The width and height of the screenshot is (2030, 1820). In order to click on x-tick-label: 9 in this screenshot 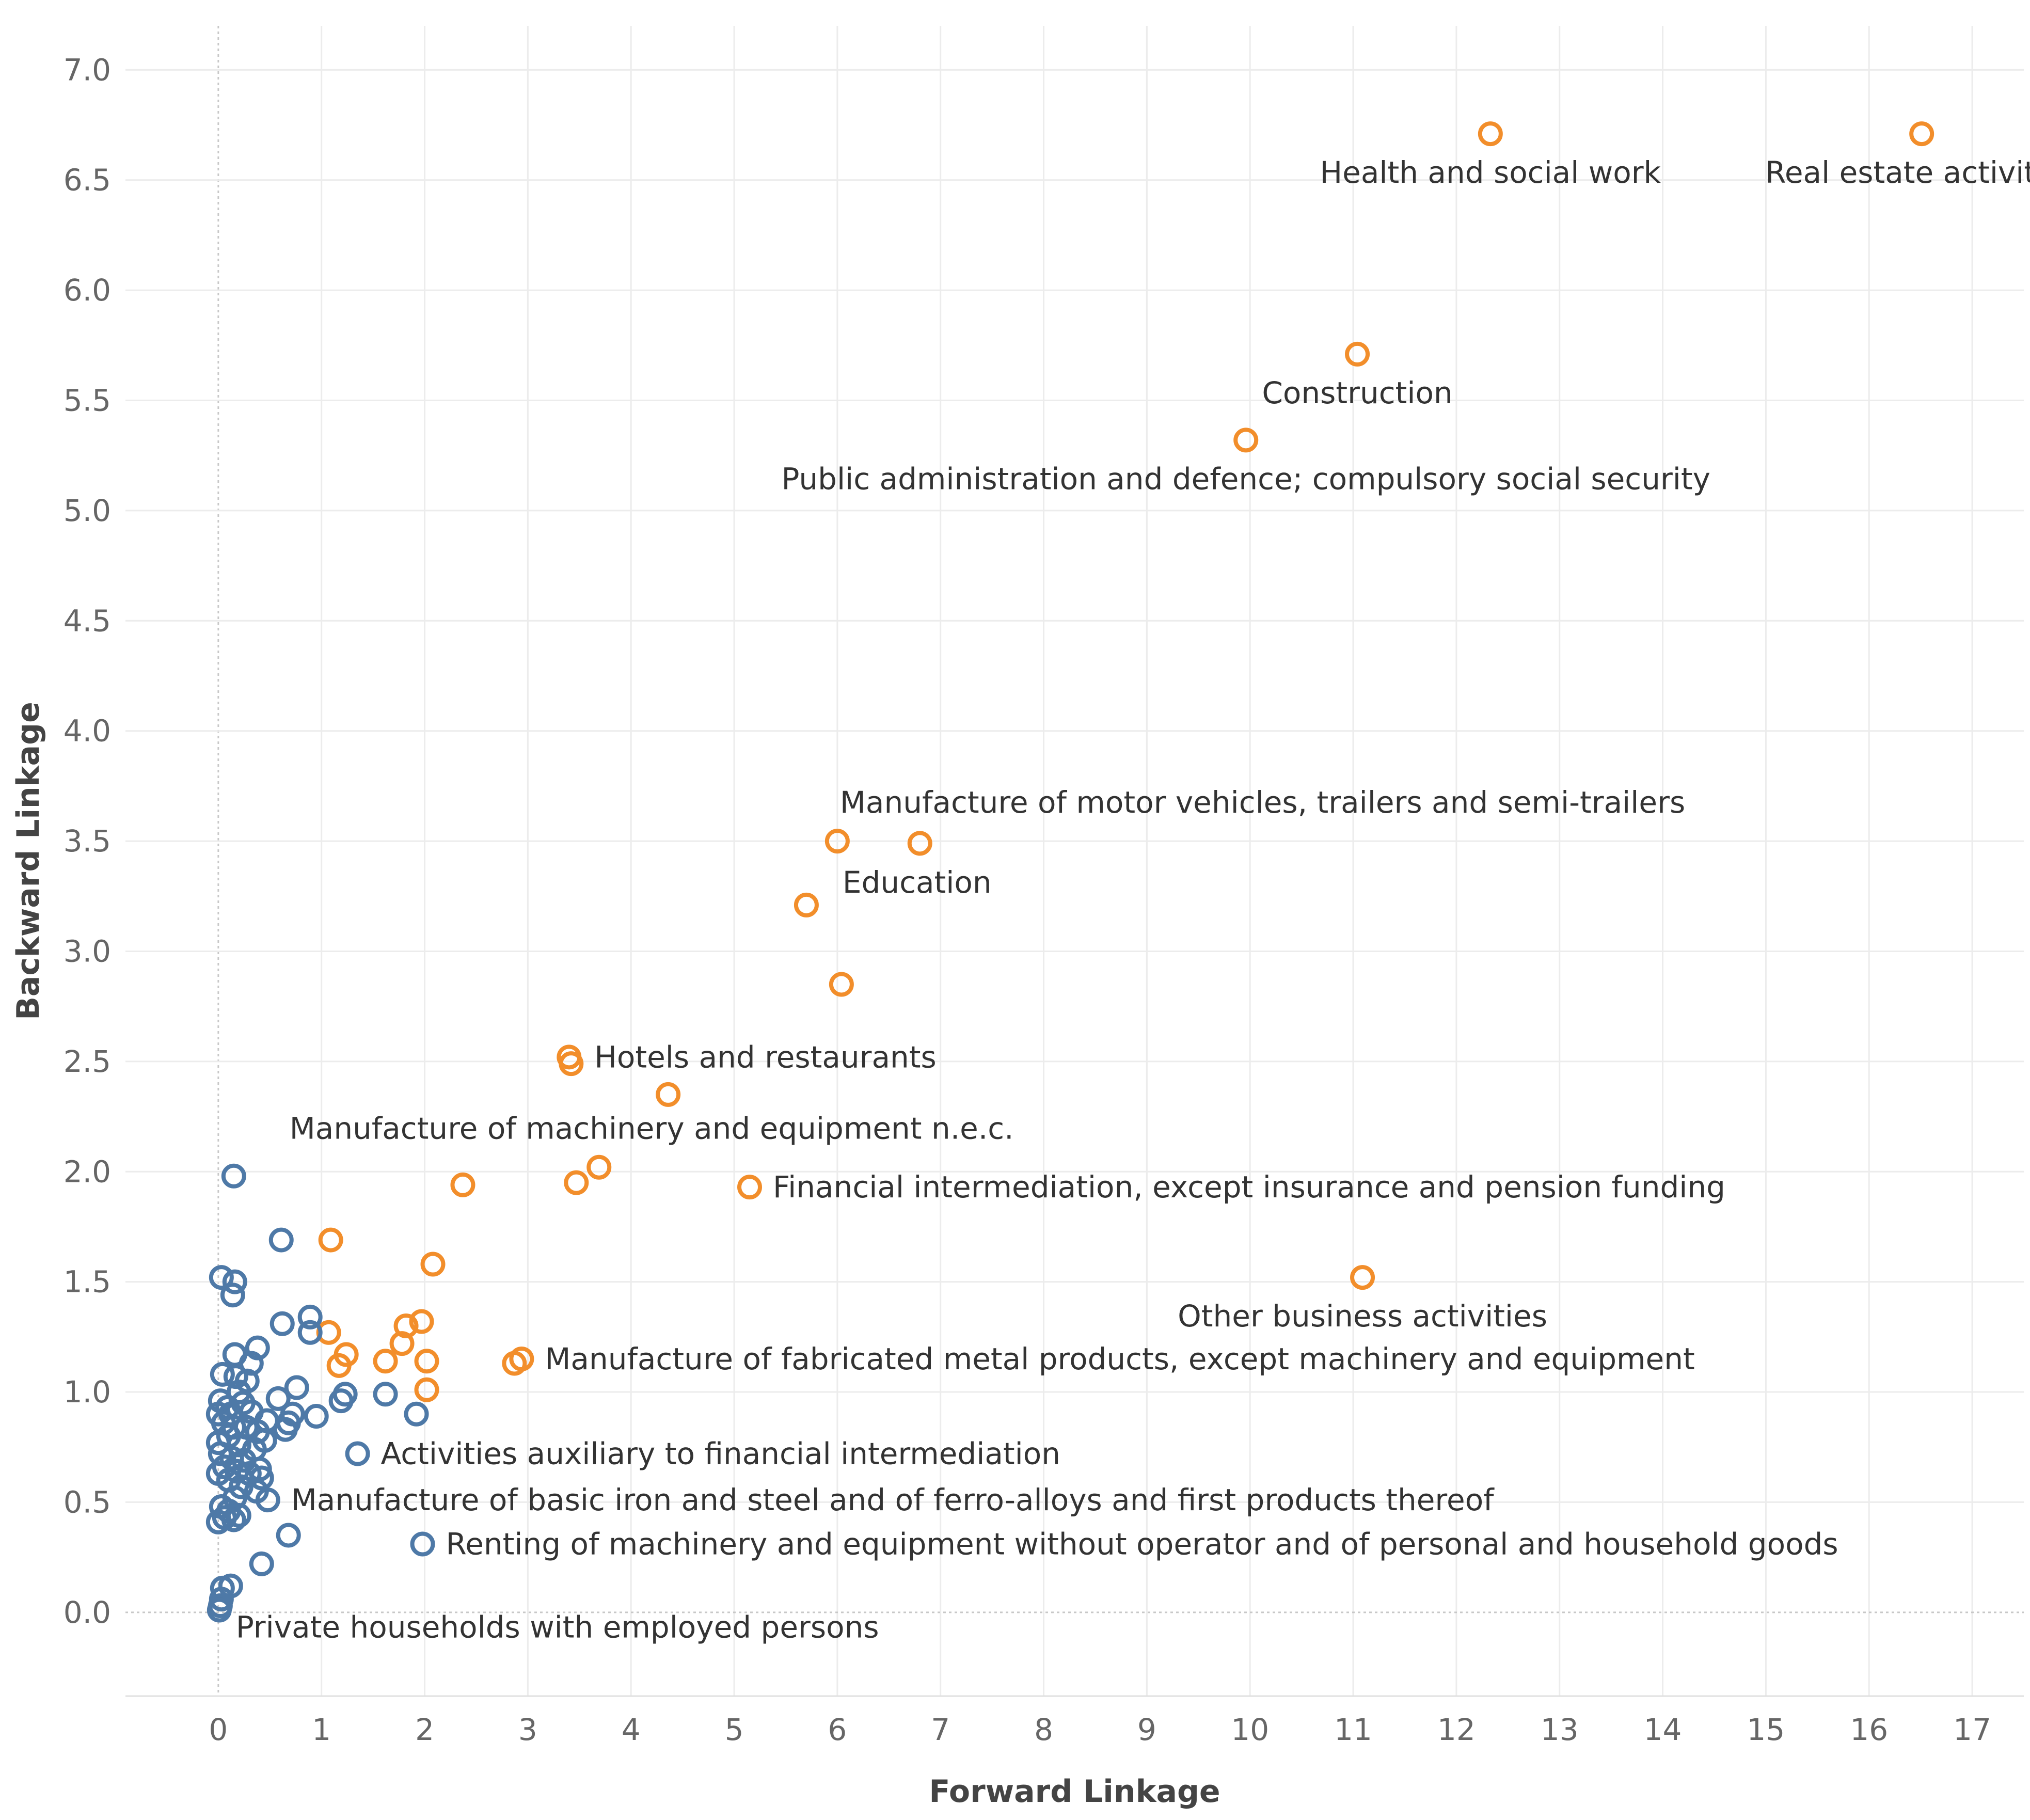, I will do `click(1146, 1729)`.